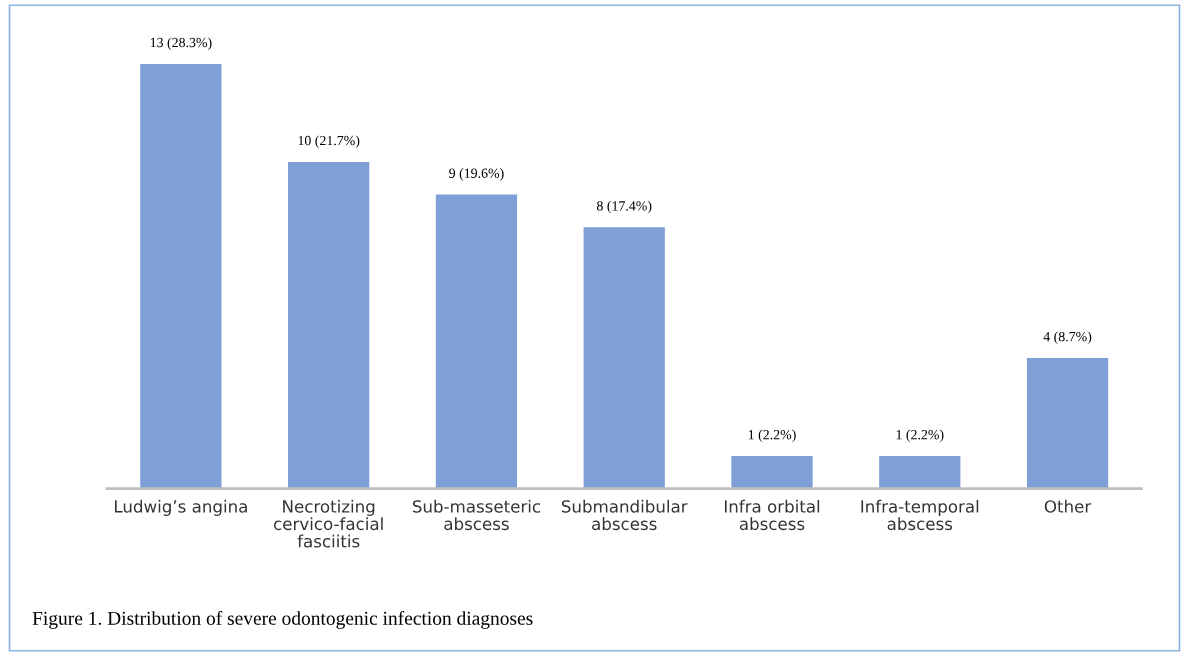 This screenshot has height=656, width=1189. I want to click on x-tick-label: Other, so click(1068, 506).